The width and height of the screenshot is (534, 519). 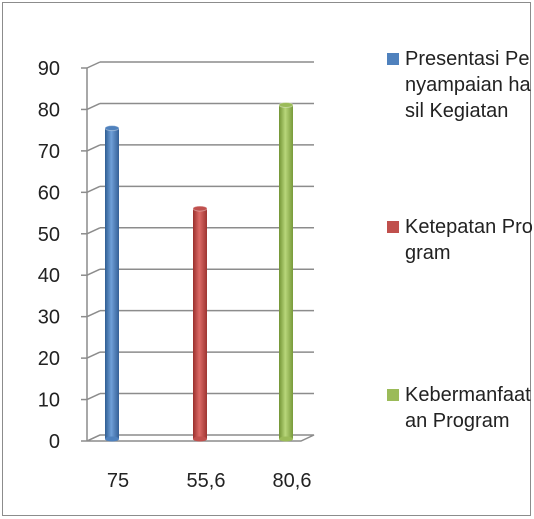 I want to click on y-tick-label: 80, so click(x=49, y=110).